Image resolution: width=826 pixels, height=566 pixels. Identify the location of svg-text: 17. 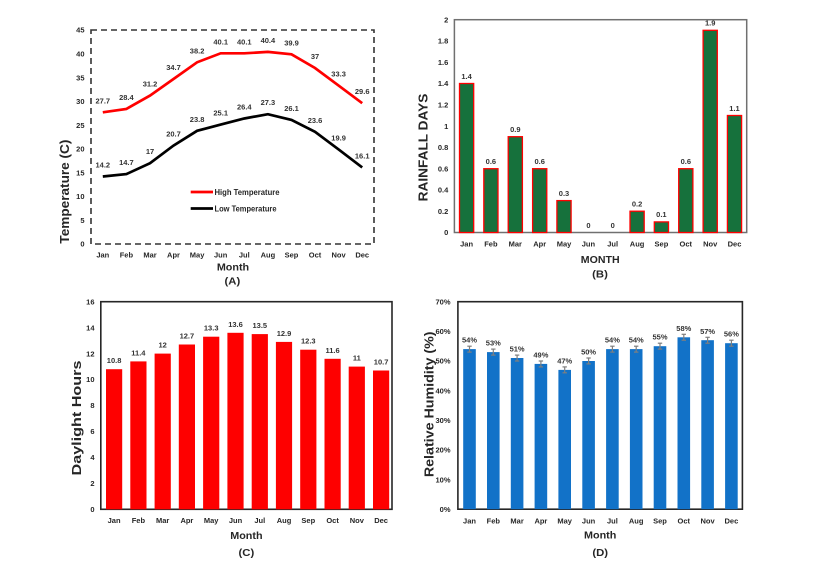
(150, 151).